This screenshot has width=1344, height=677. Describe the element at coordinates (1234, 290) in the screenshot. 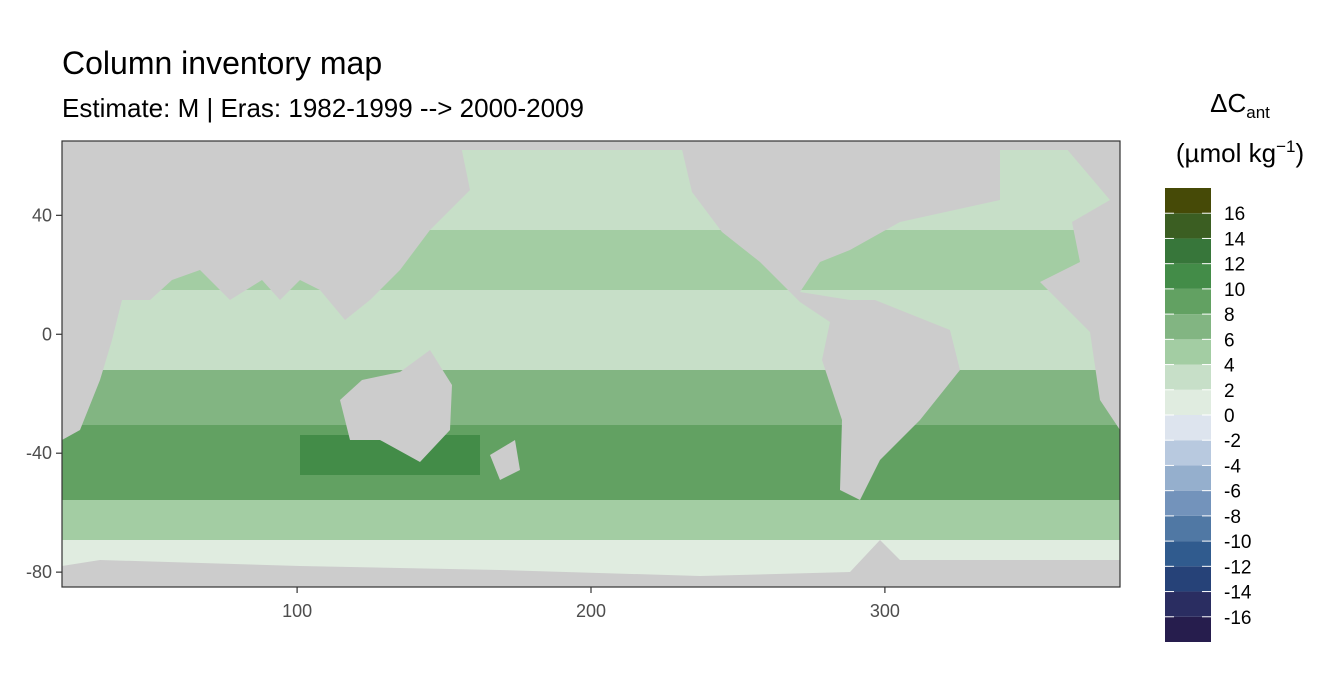

I see `legend-tick-label: 10` at that location.